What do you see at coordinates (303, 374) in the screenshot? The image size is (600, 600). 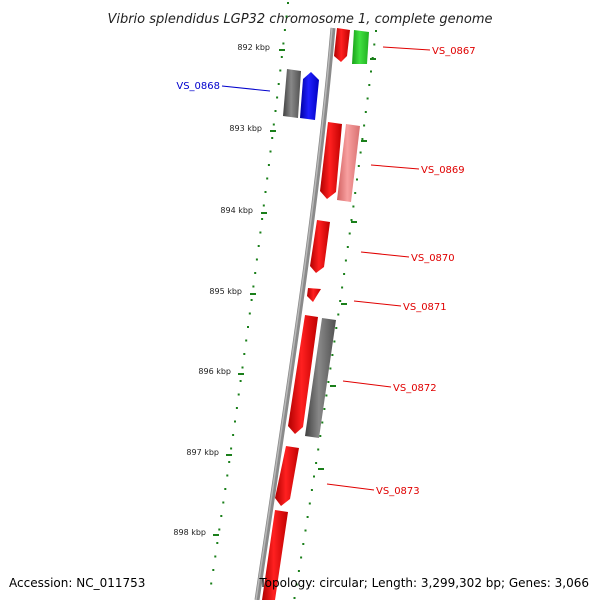 I see `gene-arrow-vs0872-red` at bounding box center [303, 374].